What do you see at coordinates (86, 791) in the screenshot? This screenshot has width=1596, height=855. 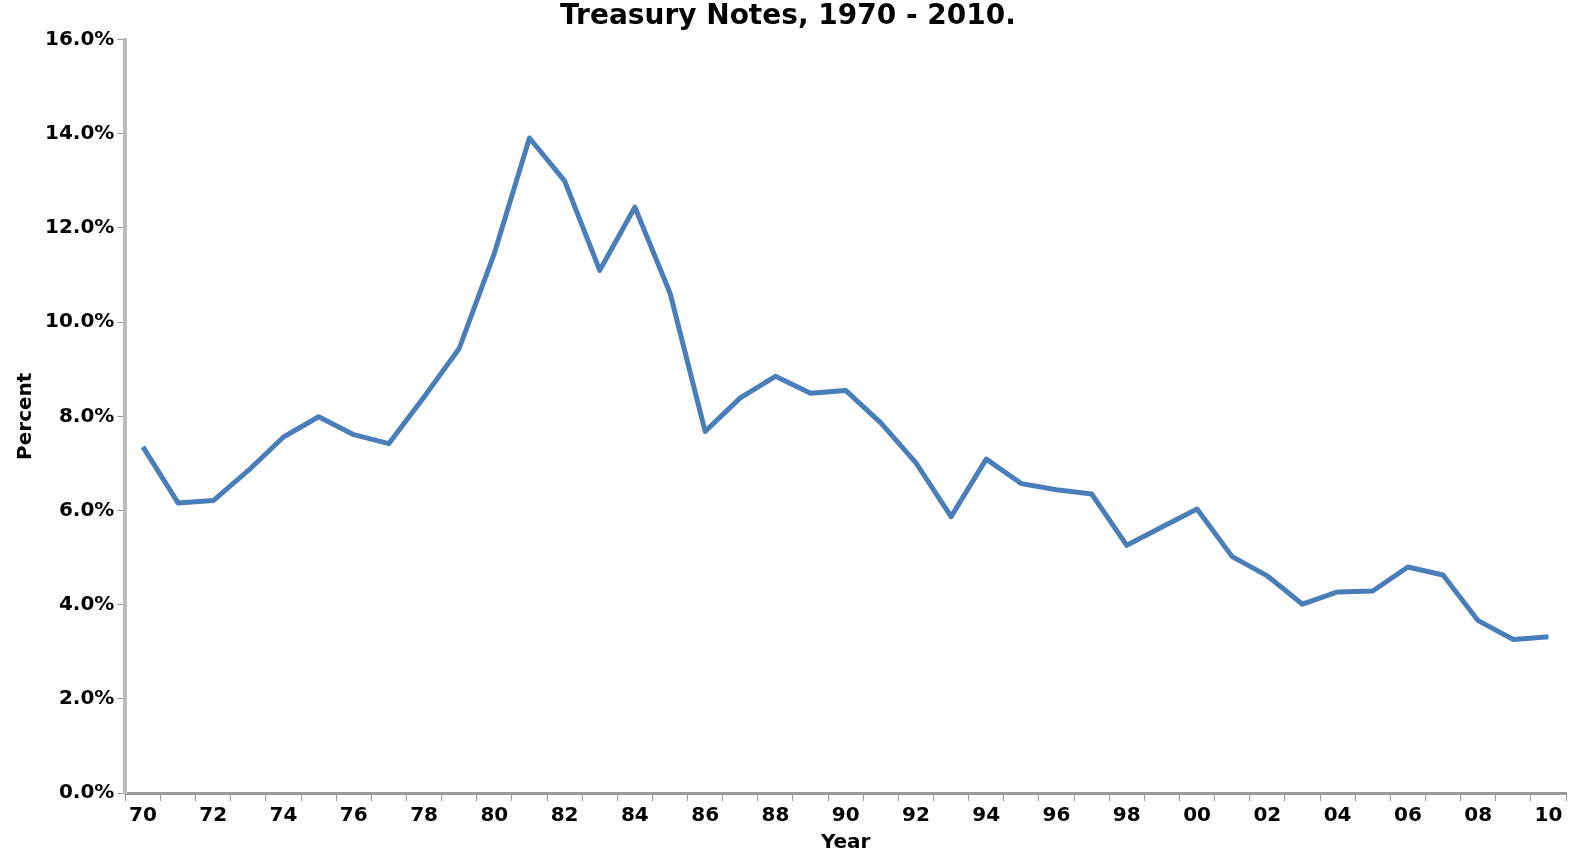 I see `y-tick-label: 0.0%` at bounding box center [86, 791].